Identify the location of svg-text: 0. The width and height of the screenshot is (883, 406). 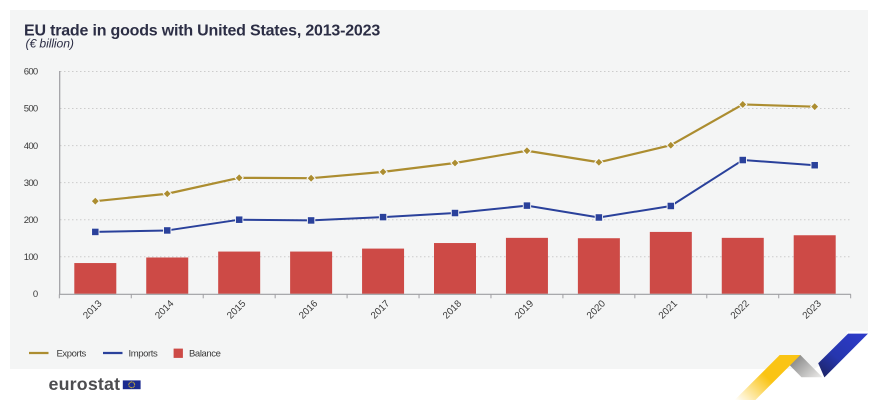
(35, 294).